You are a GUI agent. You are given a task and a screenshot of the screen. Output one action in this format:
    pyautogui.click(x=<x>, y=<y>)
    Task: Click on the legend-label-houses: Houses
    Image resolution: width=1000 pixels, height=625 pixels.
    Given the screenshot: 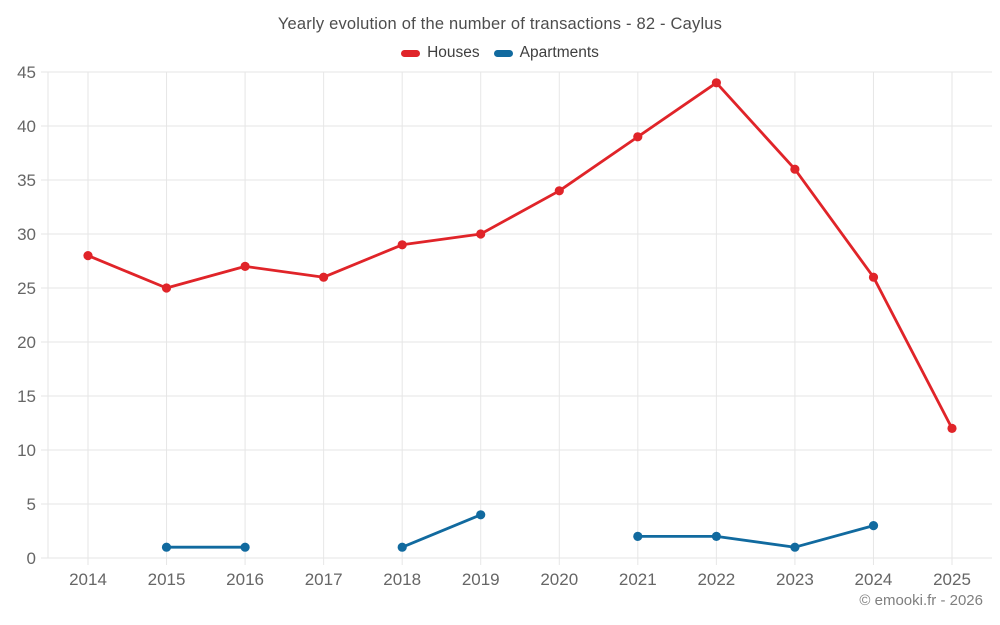 What is the action you would take?
    pyautogui.click(x=453, y=52)
    